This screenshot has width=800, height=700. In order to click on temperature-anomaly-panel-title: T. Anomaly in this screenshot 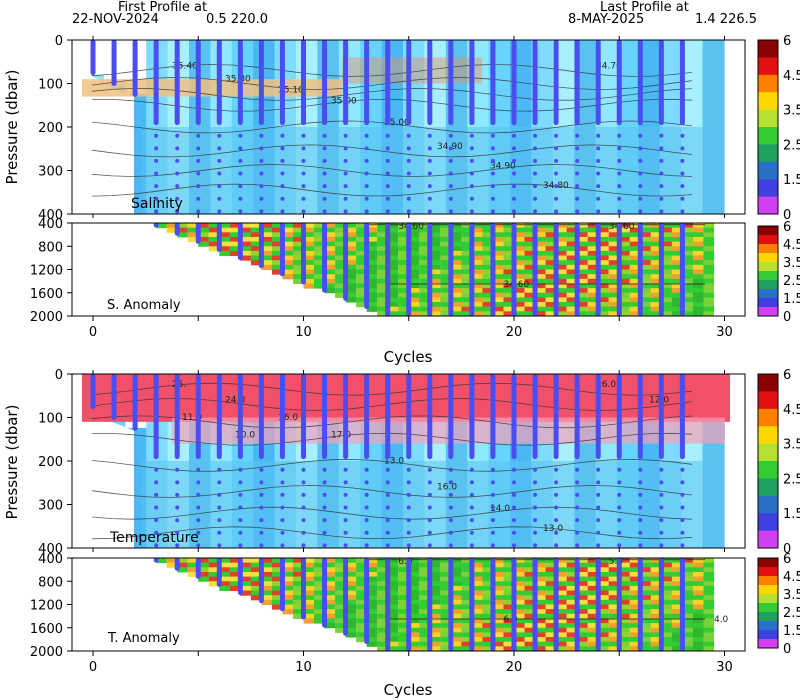, I will do `click(143, 638)`.